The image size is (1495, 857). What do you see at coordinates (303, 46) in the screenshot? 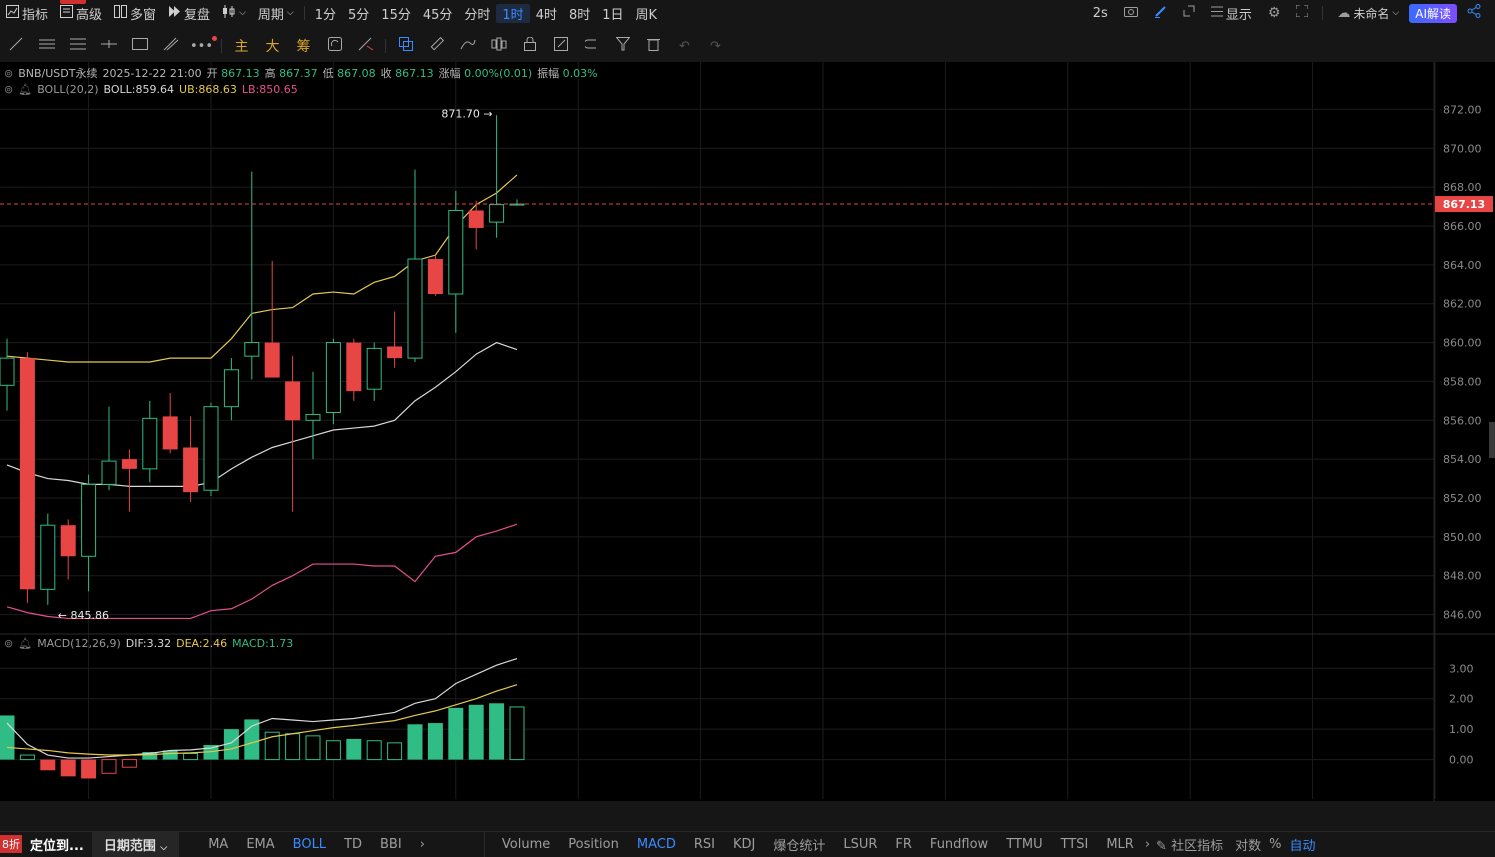
I see `chip-tool: 筹` at bounding box center [303, 46].